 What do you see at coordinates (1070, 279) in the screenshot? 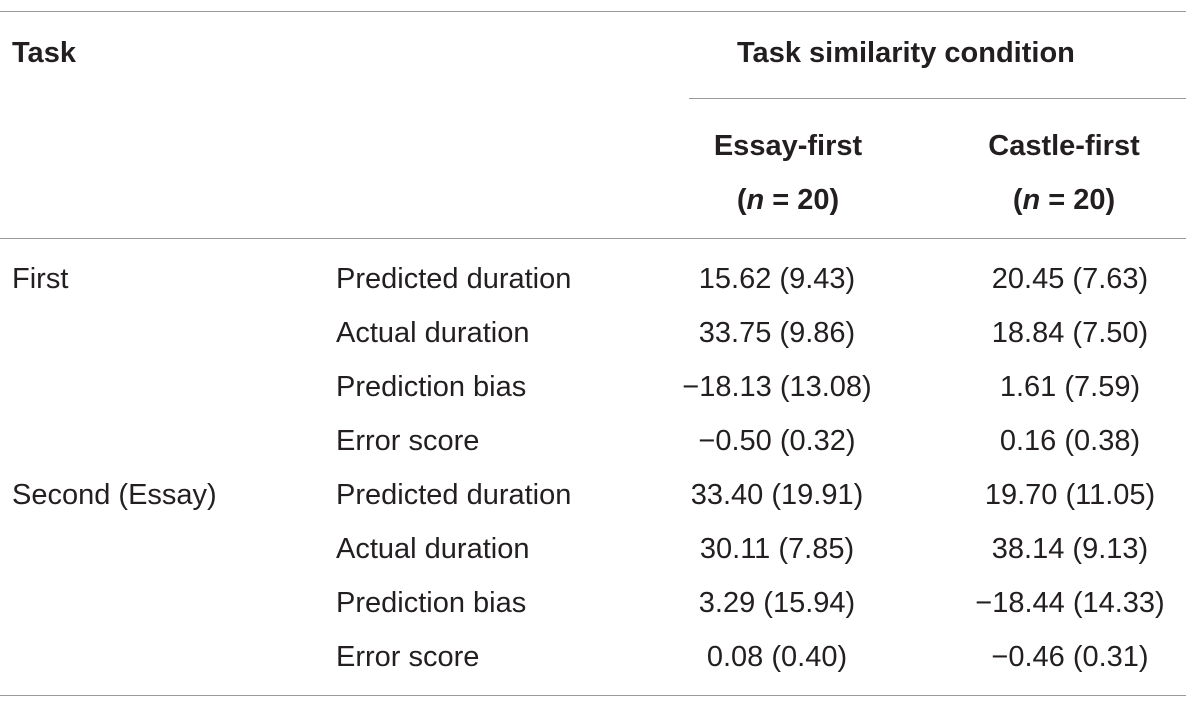
I see `castle-first-cell: 20.45 (7.63)` at bounding box center [1070, 279].